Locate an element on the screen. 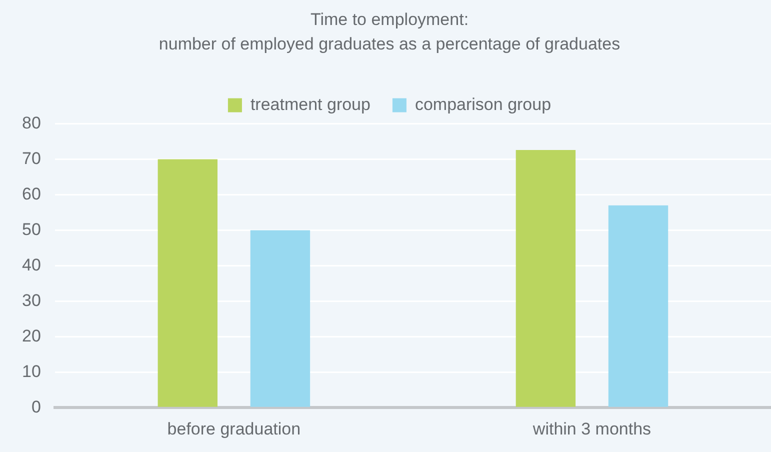 The image size is (771, 452). y-tick-label: 50 is located at coordinates (31, 229).